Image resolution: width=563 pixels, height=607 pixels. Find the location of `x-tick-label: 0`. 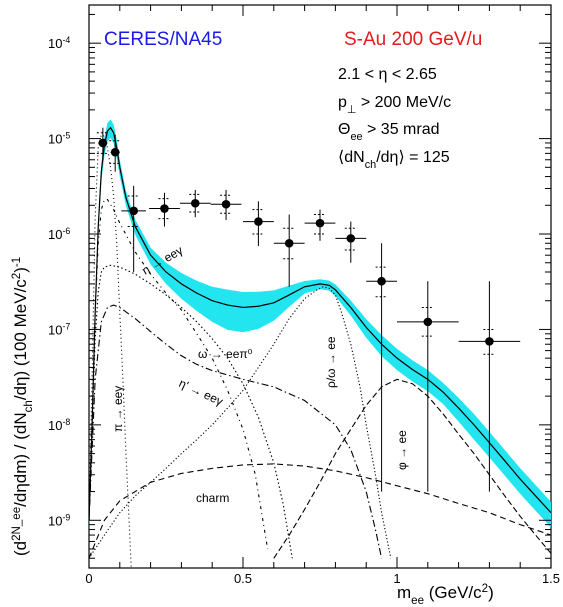

x-tick-label: 0 is located at coordinates (88, 578).